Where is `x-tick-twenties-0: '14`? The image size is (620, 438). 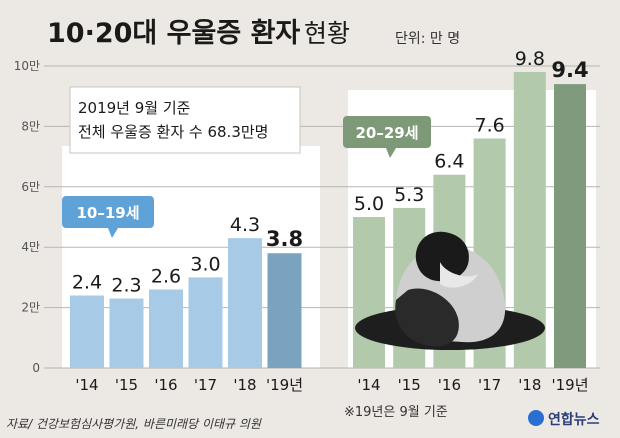 x-tick-twenties-0: '14 is located at coordinates (368, 385).